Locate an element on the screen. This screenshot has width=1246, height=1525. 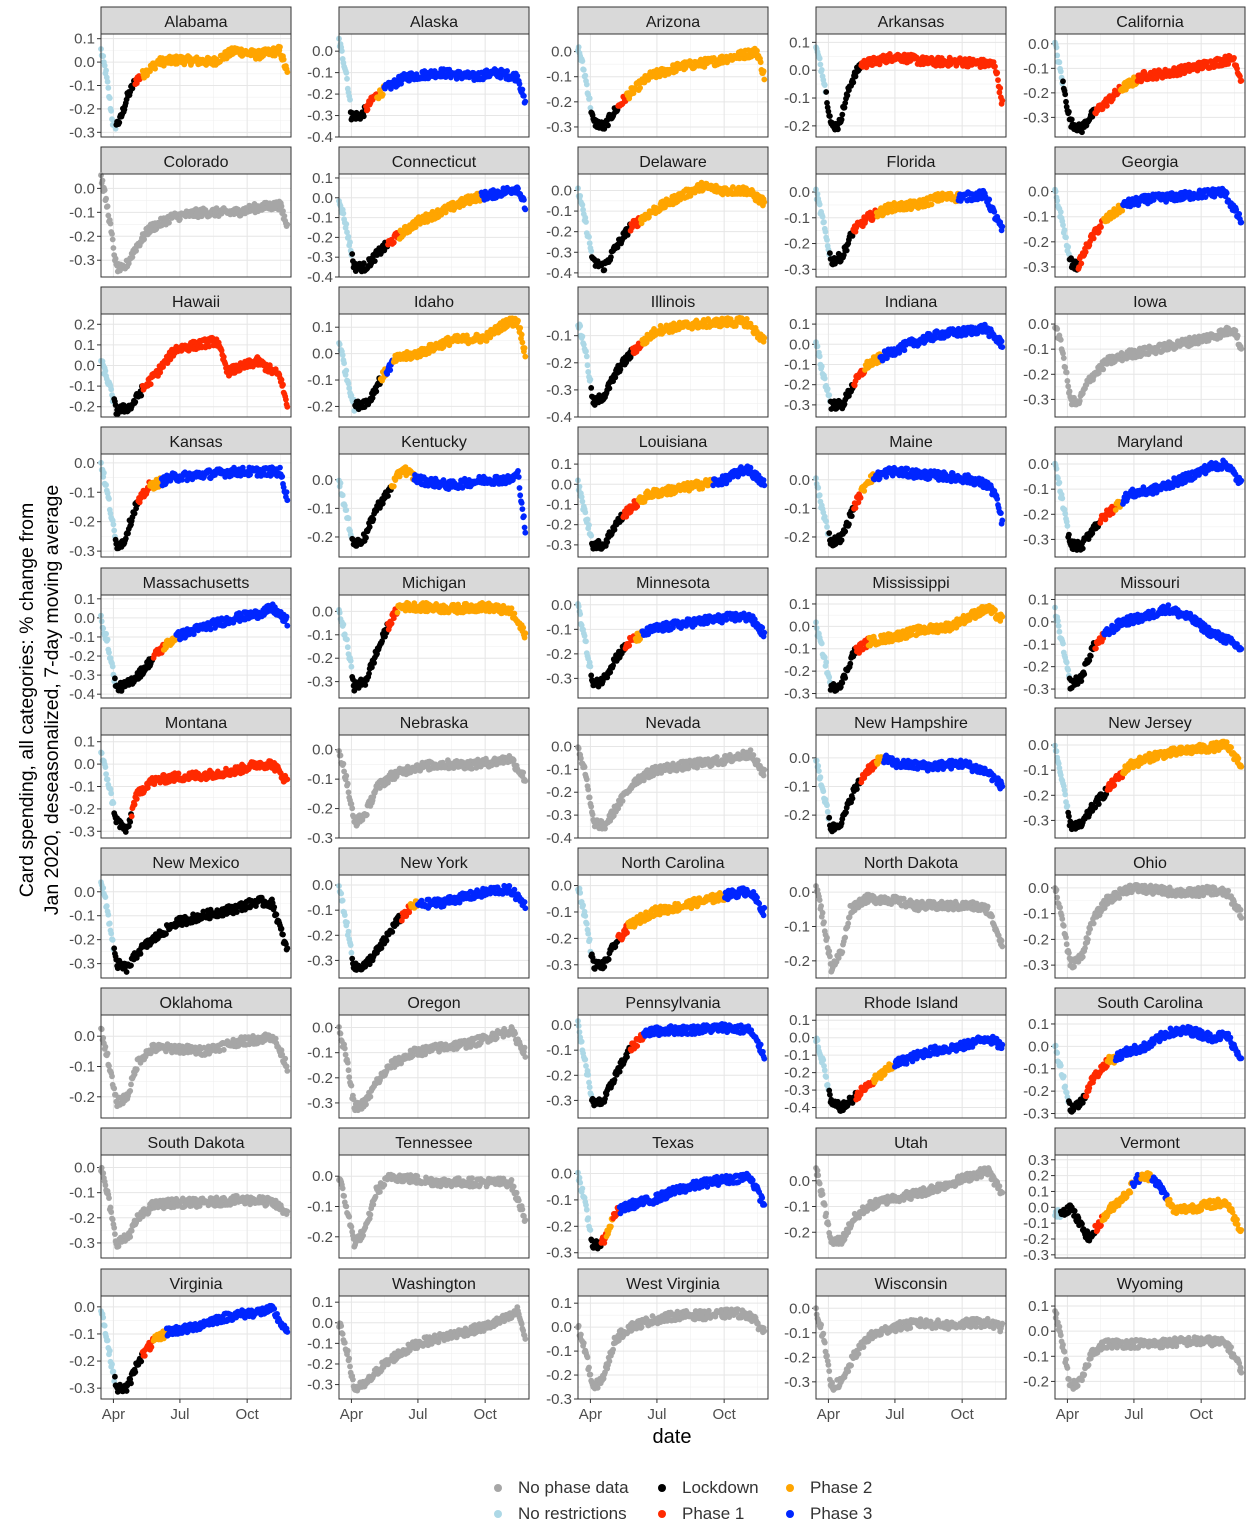
facet-title: Kentucky is located at coordinates (434, 442).